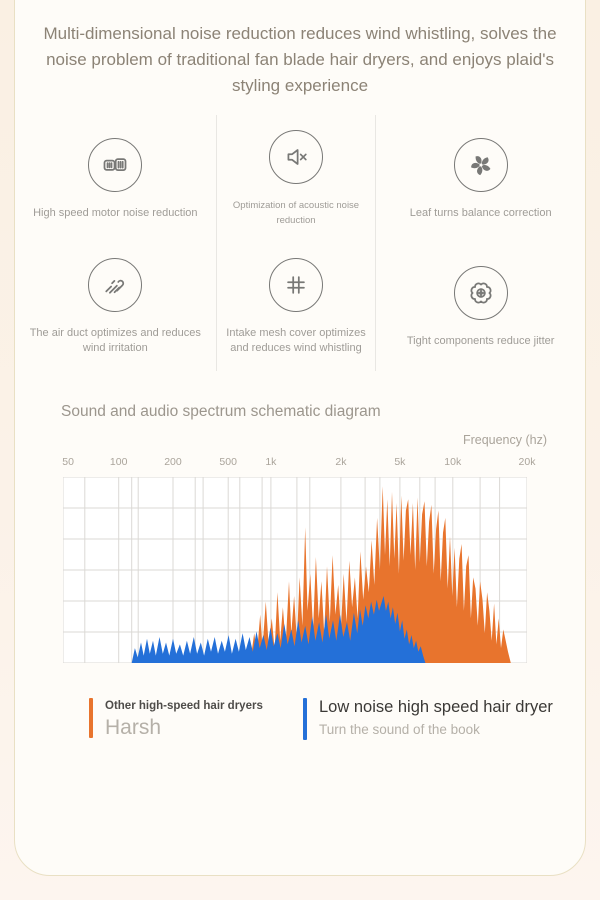 This screenshot has height=900, width=600. I want to click on fan-blade-icon, so click(480, 164).